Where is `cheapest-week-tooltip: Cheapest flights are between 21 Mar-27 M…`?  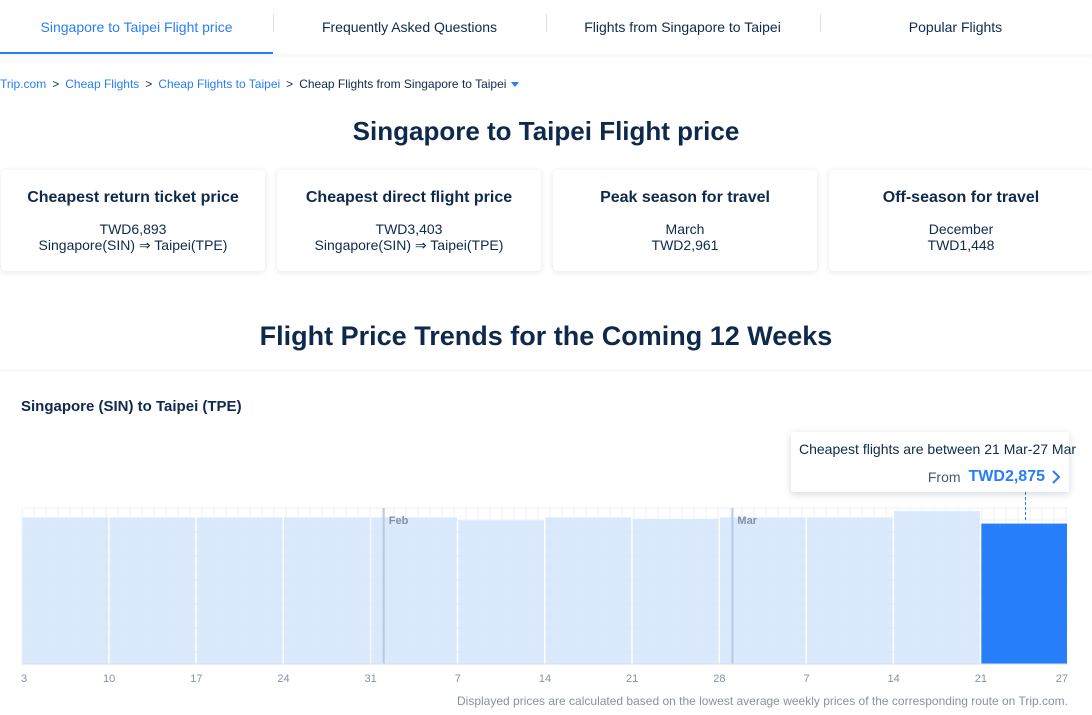
cheapest-week-tooltip: Cheapest flights are between 21 Mar-27 M… is located at coordinates (933, 462).